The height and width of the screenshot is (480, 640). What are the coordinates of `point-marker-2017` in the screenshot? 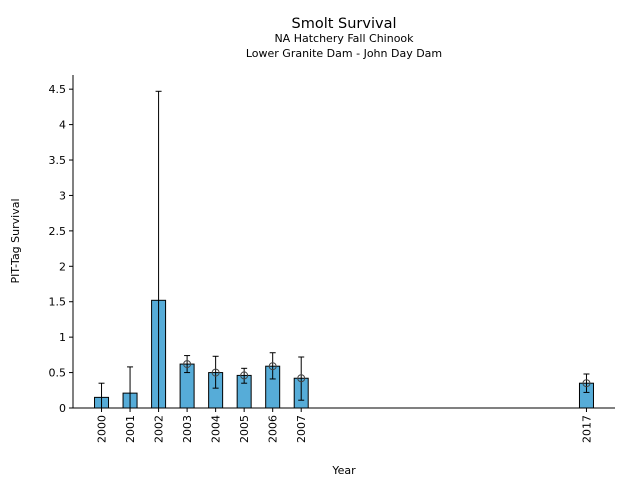 It's located at (586, 383).